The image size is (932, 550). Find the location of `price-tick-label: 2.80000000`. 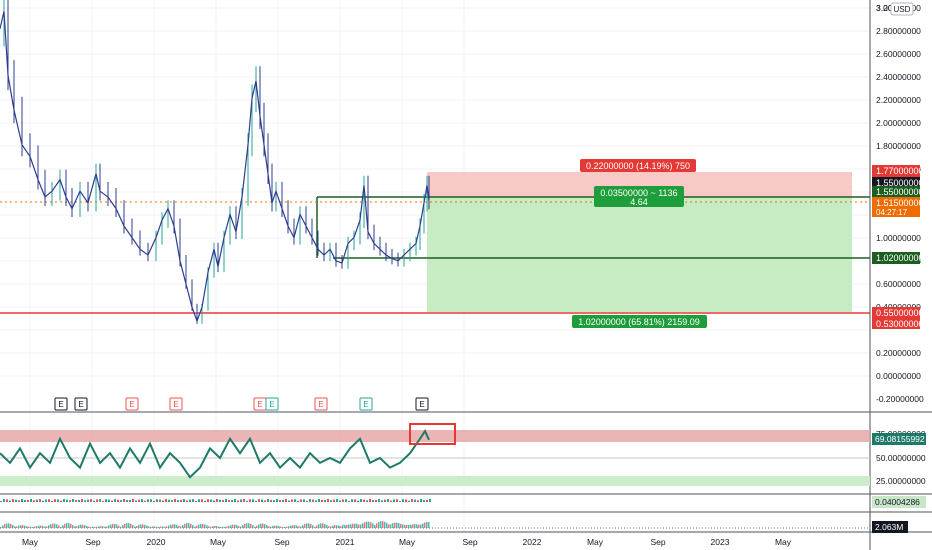

price-tick-label: 2.80000000 is located at coordinates (898, 31).